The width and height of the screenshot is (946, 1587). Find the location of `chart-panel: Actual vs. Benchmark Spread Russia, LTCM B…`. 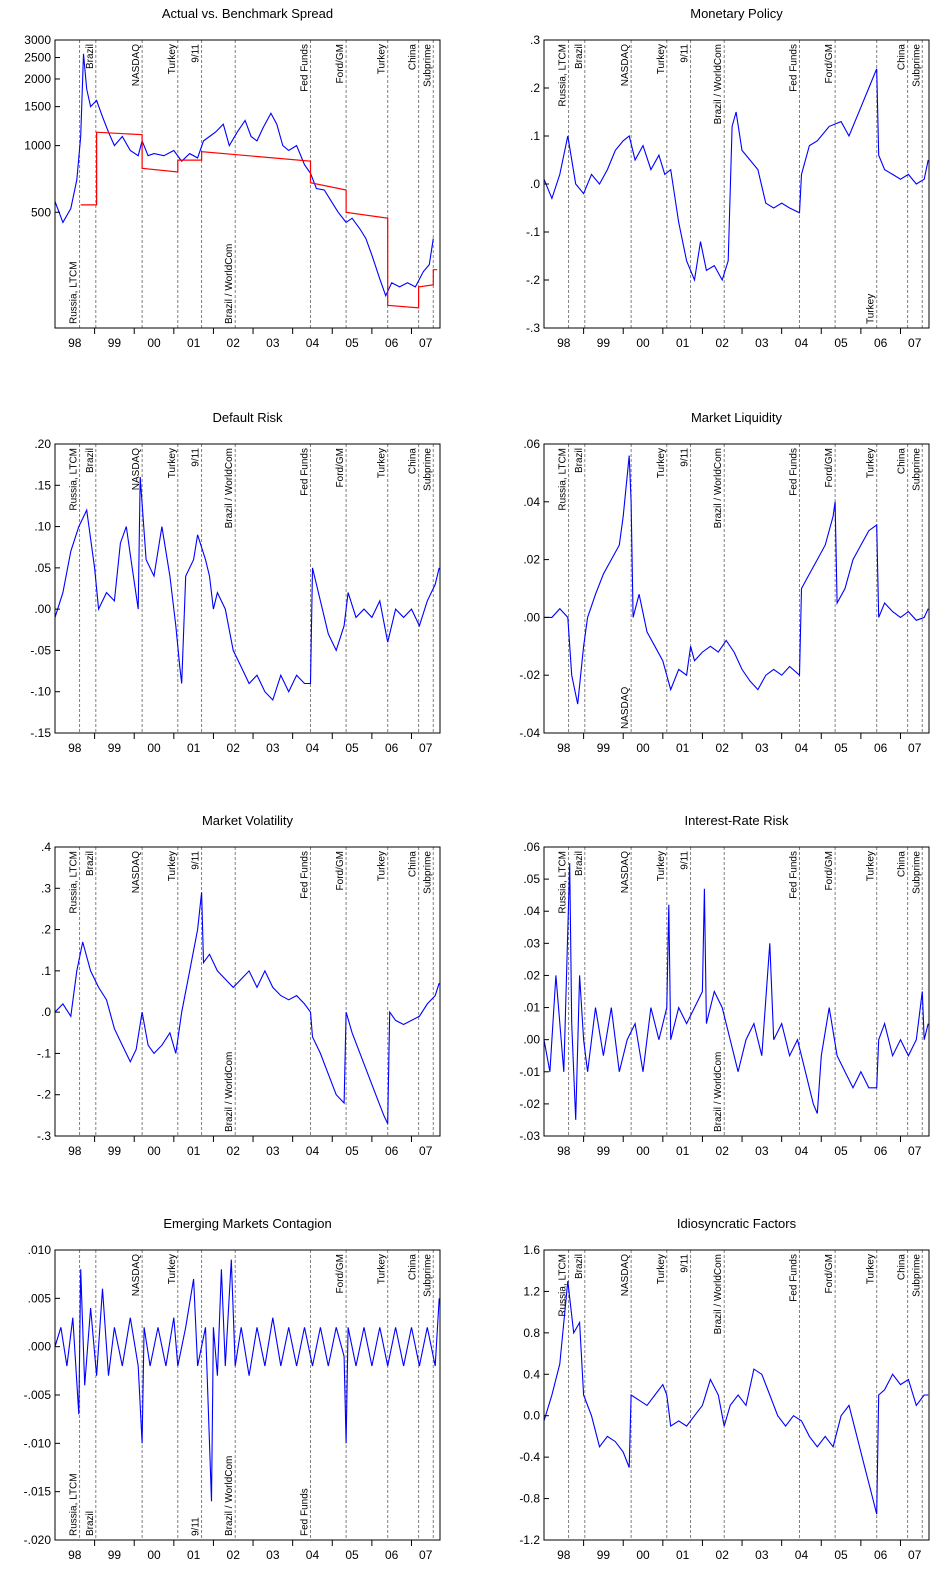

chart-panel: Actual vs. Benchmark Spread Russia, LTCM B… is located at coordinates (232, 178).